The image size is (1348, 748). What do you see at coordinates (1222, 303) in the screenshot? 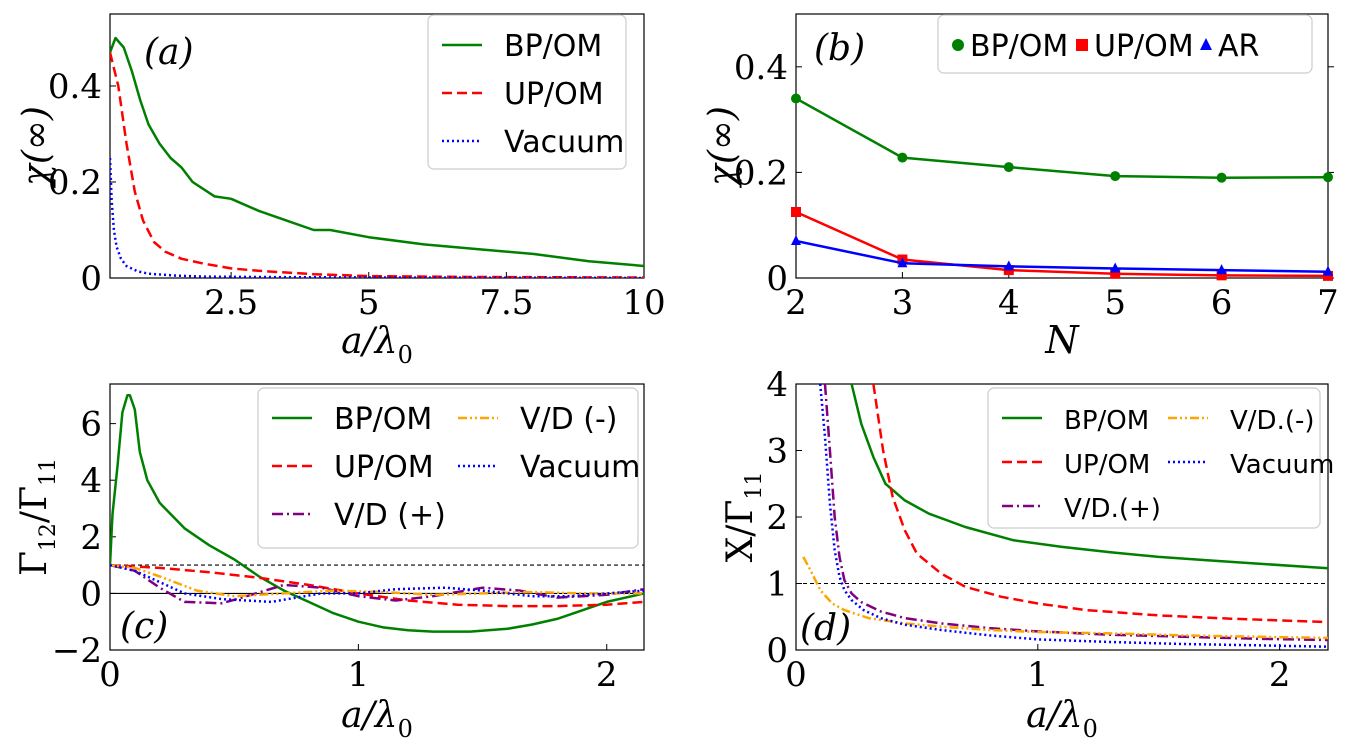
I see `x-tick-label: 6` at bounding box center [1222, 303].